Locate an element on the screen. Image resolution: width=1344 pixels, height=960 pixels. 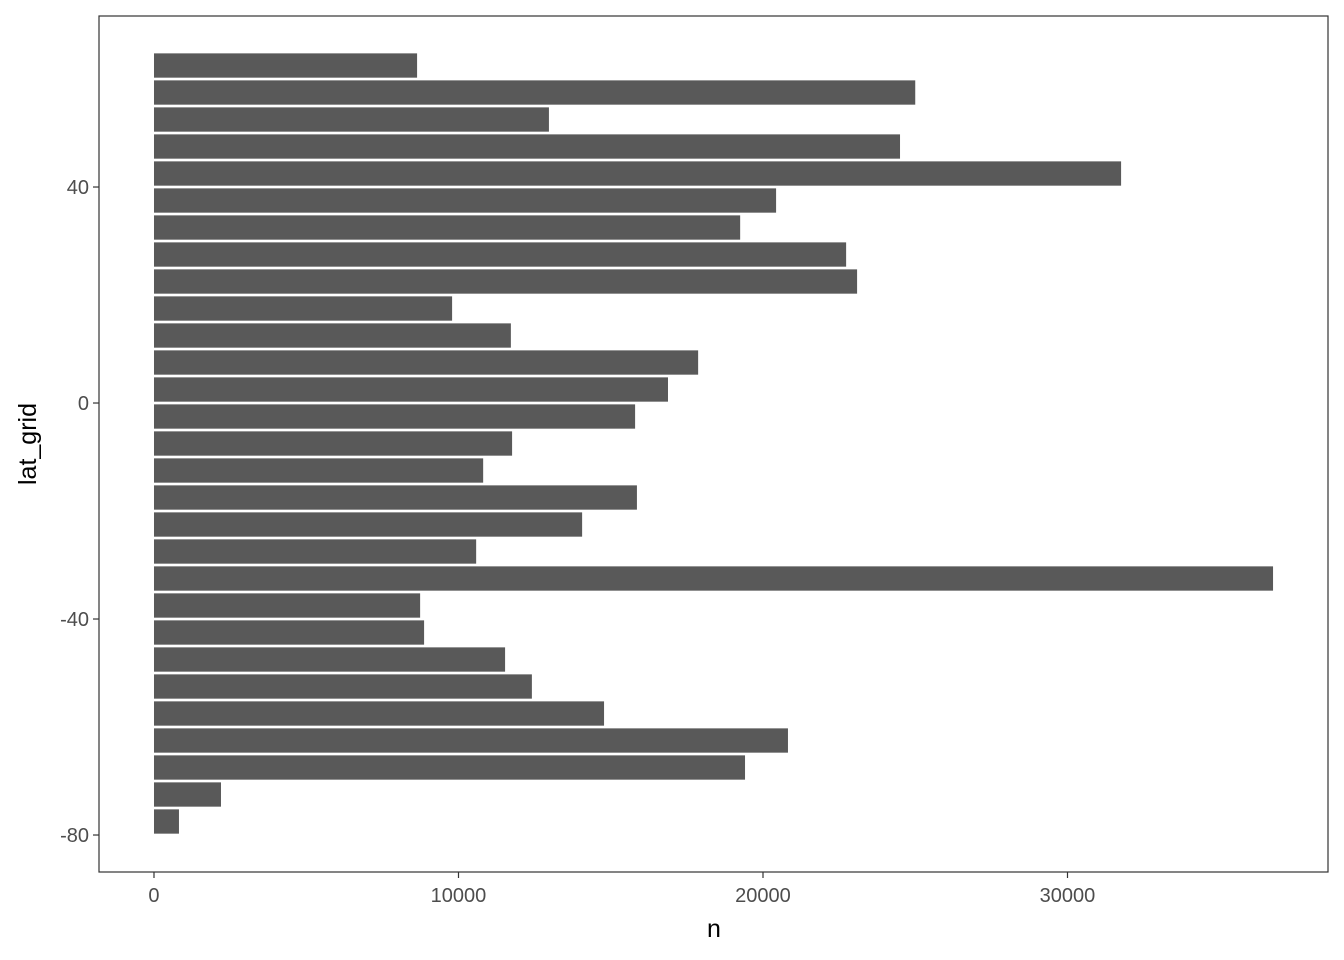
y-tick-label: -40 is located at coordinates (74, 620).